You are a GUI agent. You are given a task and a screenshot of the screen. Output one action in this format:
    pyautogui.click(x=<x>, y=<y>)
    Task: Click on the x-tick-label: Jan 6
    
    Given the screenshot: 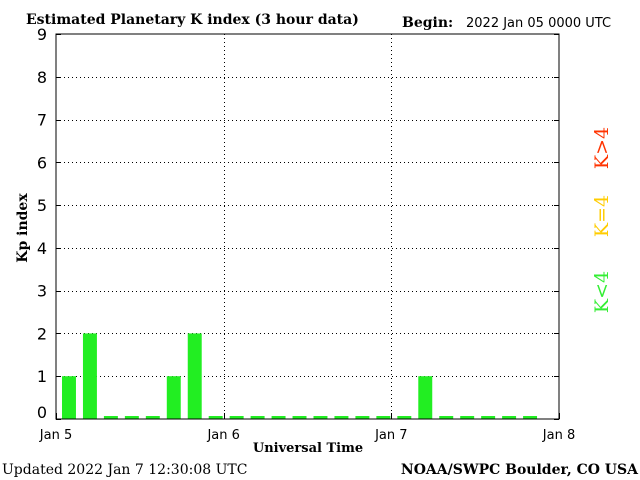 What is the action you would take?
    pyautogui.click(x=222, y=435)
    